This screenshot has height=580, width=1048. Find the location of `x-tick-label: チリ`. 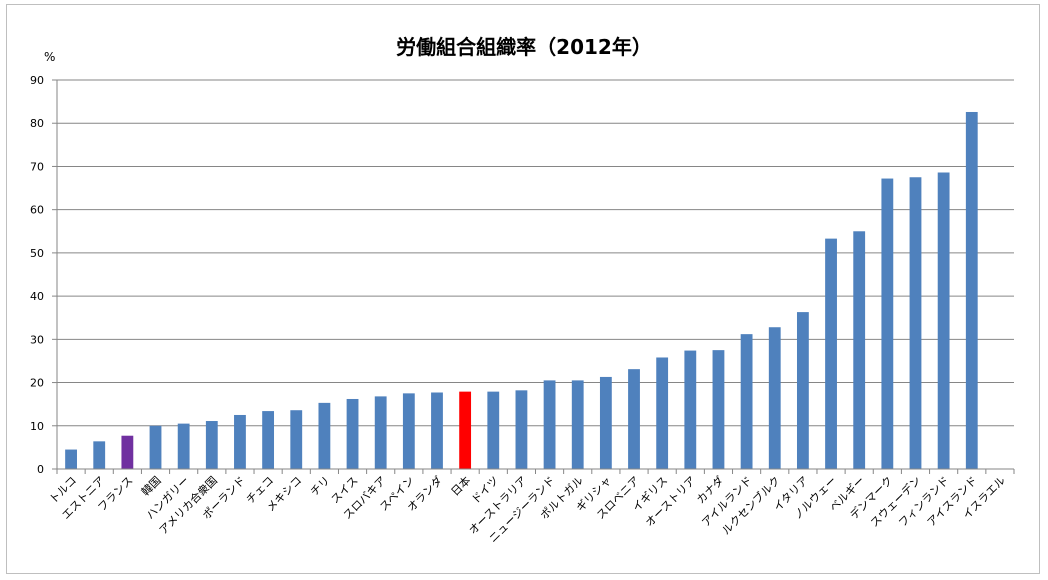

x-tick-label: チリ is located at coordinates (320, 486).